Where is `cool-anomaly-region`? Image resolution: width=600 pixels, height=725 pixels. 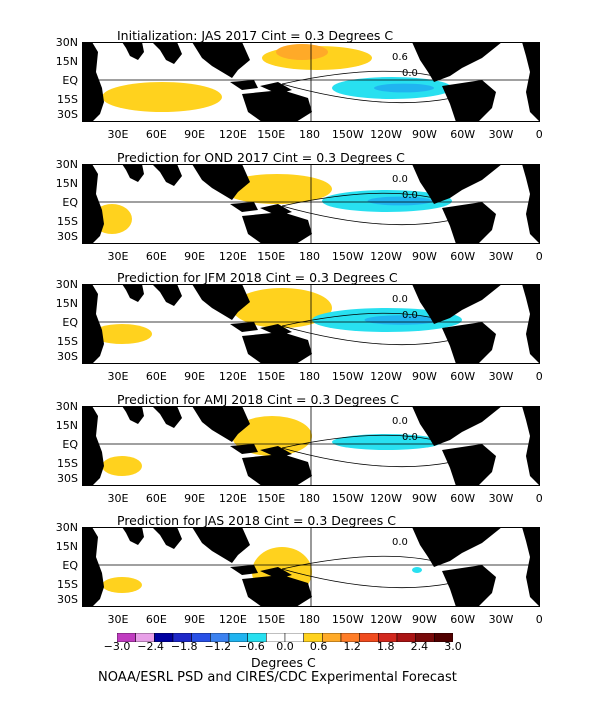
cool-anomaly-region is located at coordinates (417, 570).